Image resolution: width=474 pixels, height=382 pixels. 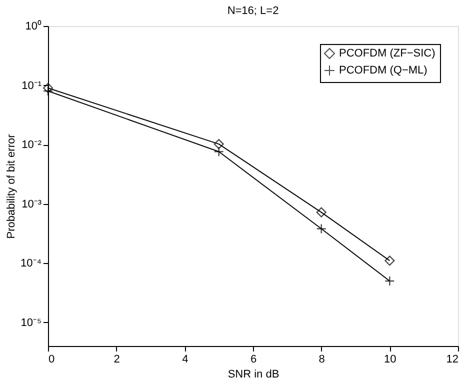 What do you see at coordinates (185, 360) in the screenshot?
I see `x-tick-label: 4` at bounding box center [185, 360].